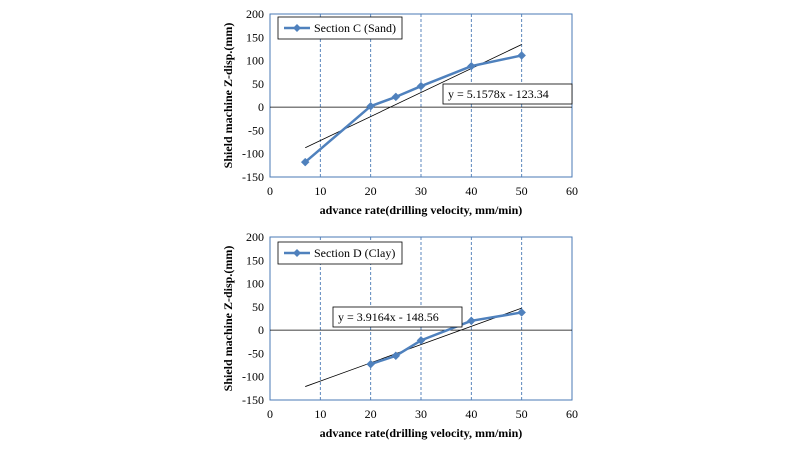  I want to click on legend-label: Section D (Clay), so click(354, 253).